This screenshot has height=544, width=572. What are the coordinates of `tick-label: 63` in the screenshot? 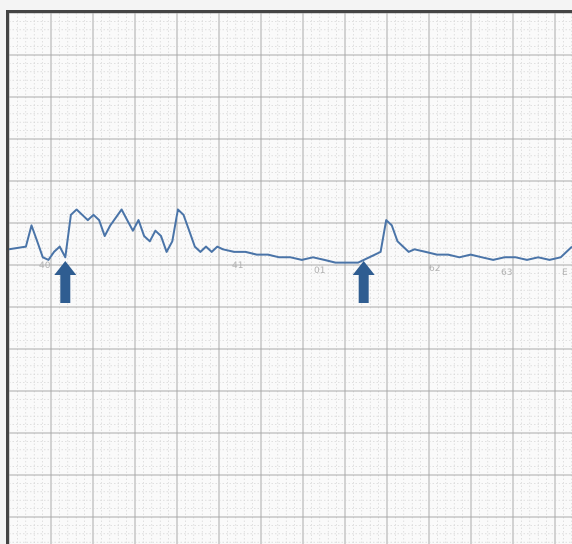 It's located at (506, 273).